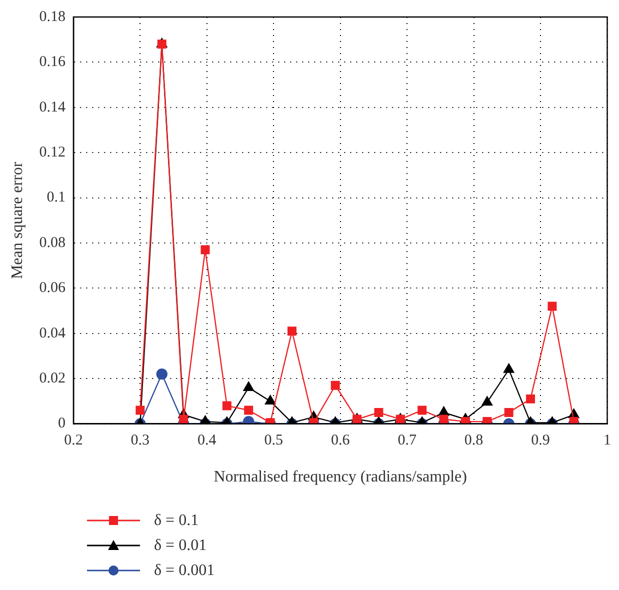 The width and height of the screenshot is (619, 590). What do you see at coordinates (184, 571) in the screenshot?
I see `legend-label: δ = 0.001` at bounding box center [184, 571].